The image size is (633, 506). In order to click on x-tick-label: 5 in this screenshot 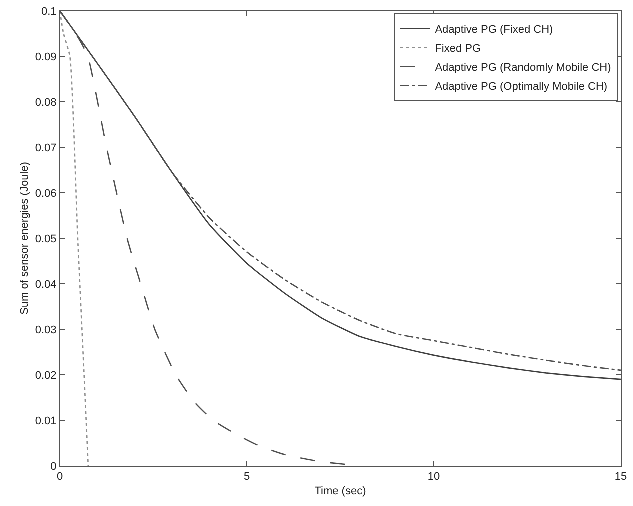, I will do `click(247, 477)`.